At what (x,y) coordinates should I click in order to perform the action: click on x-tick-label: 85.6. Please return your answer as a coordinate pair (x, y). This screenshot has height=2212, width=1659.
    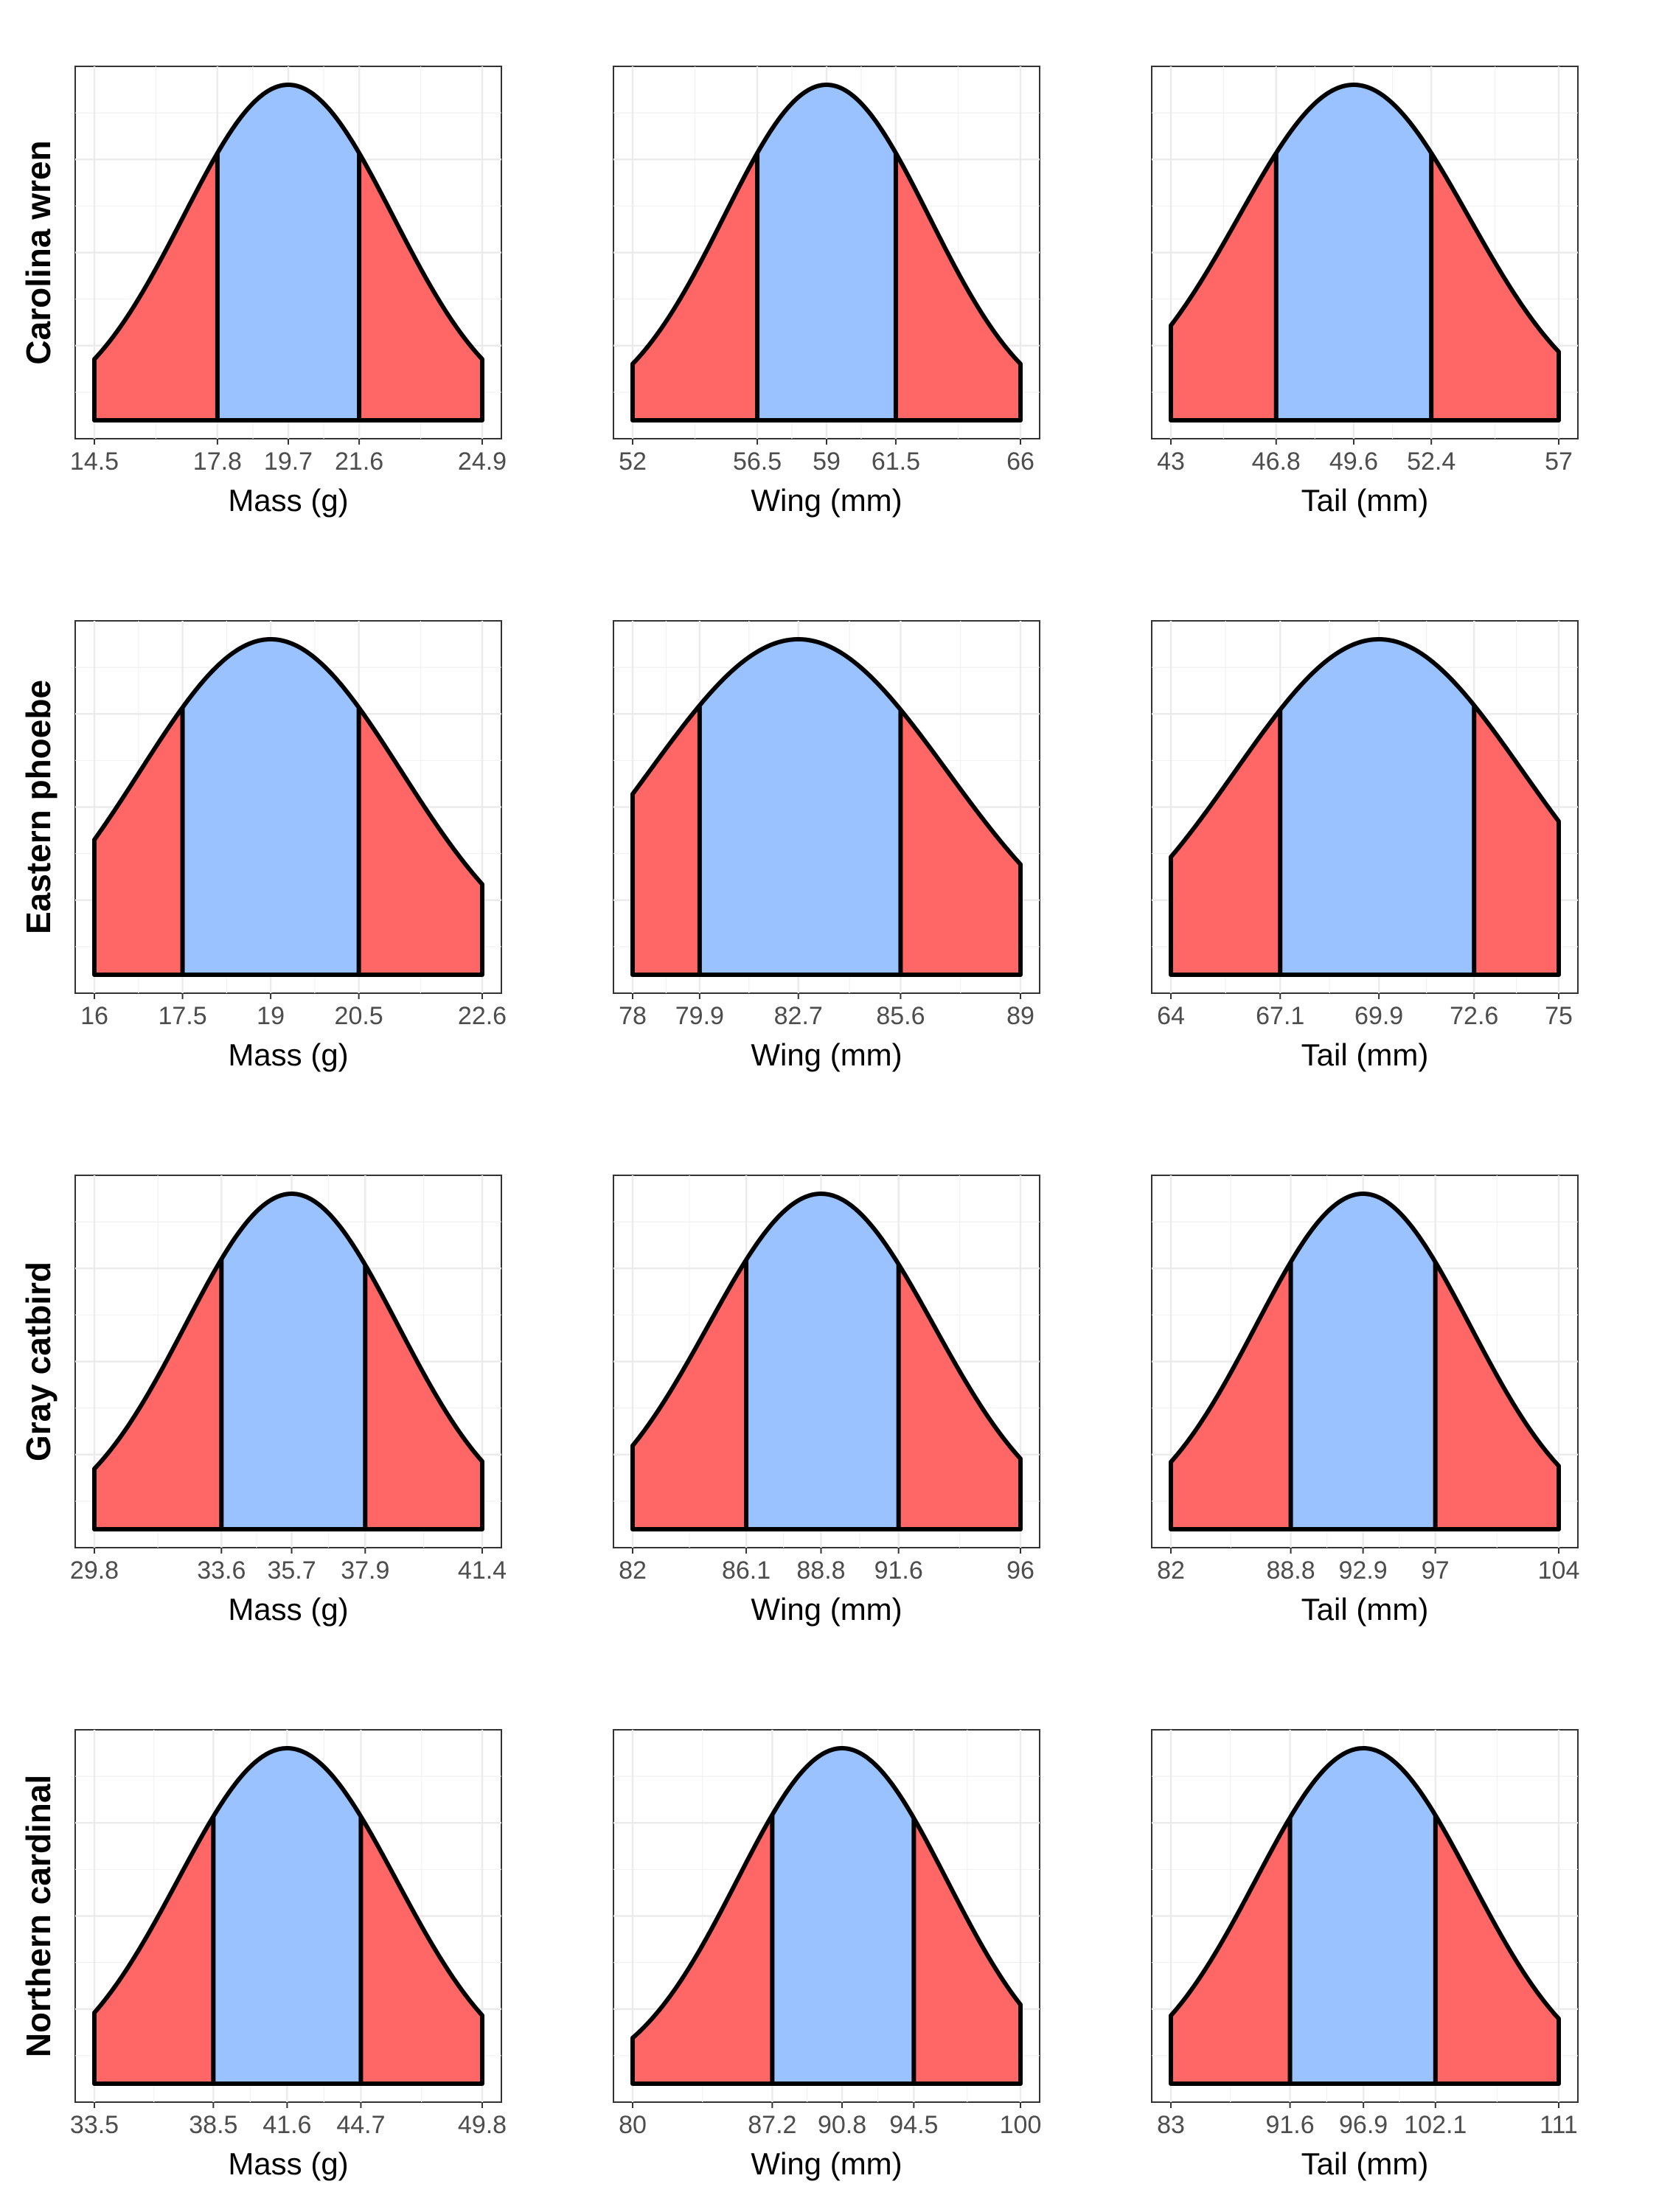
    Looking at the image, I should click on (900, 1016).